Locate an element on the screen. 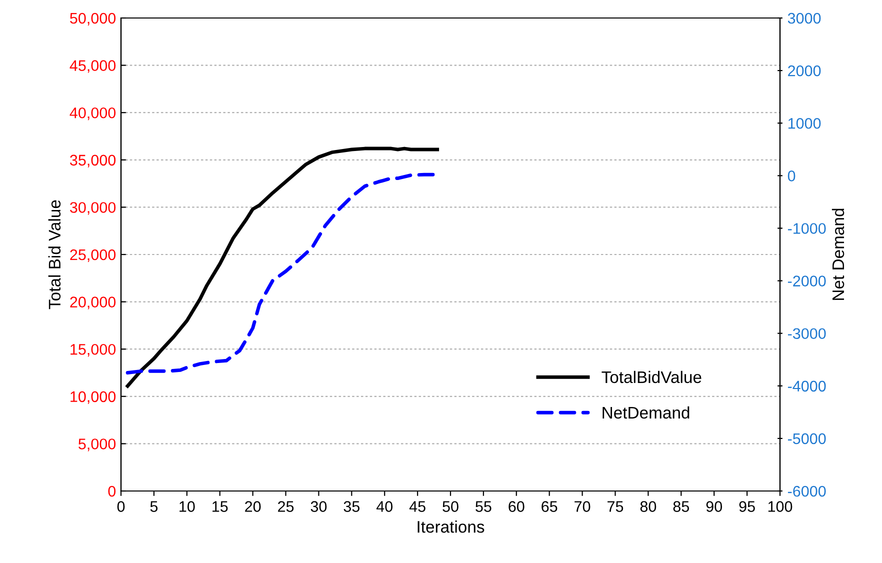 Image resolution: width=882 pixels, height=563 pixels. y2-tick-label: -3000 is located at coordinates (807, 334).